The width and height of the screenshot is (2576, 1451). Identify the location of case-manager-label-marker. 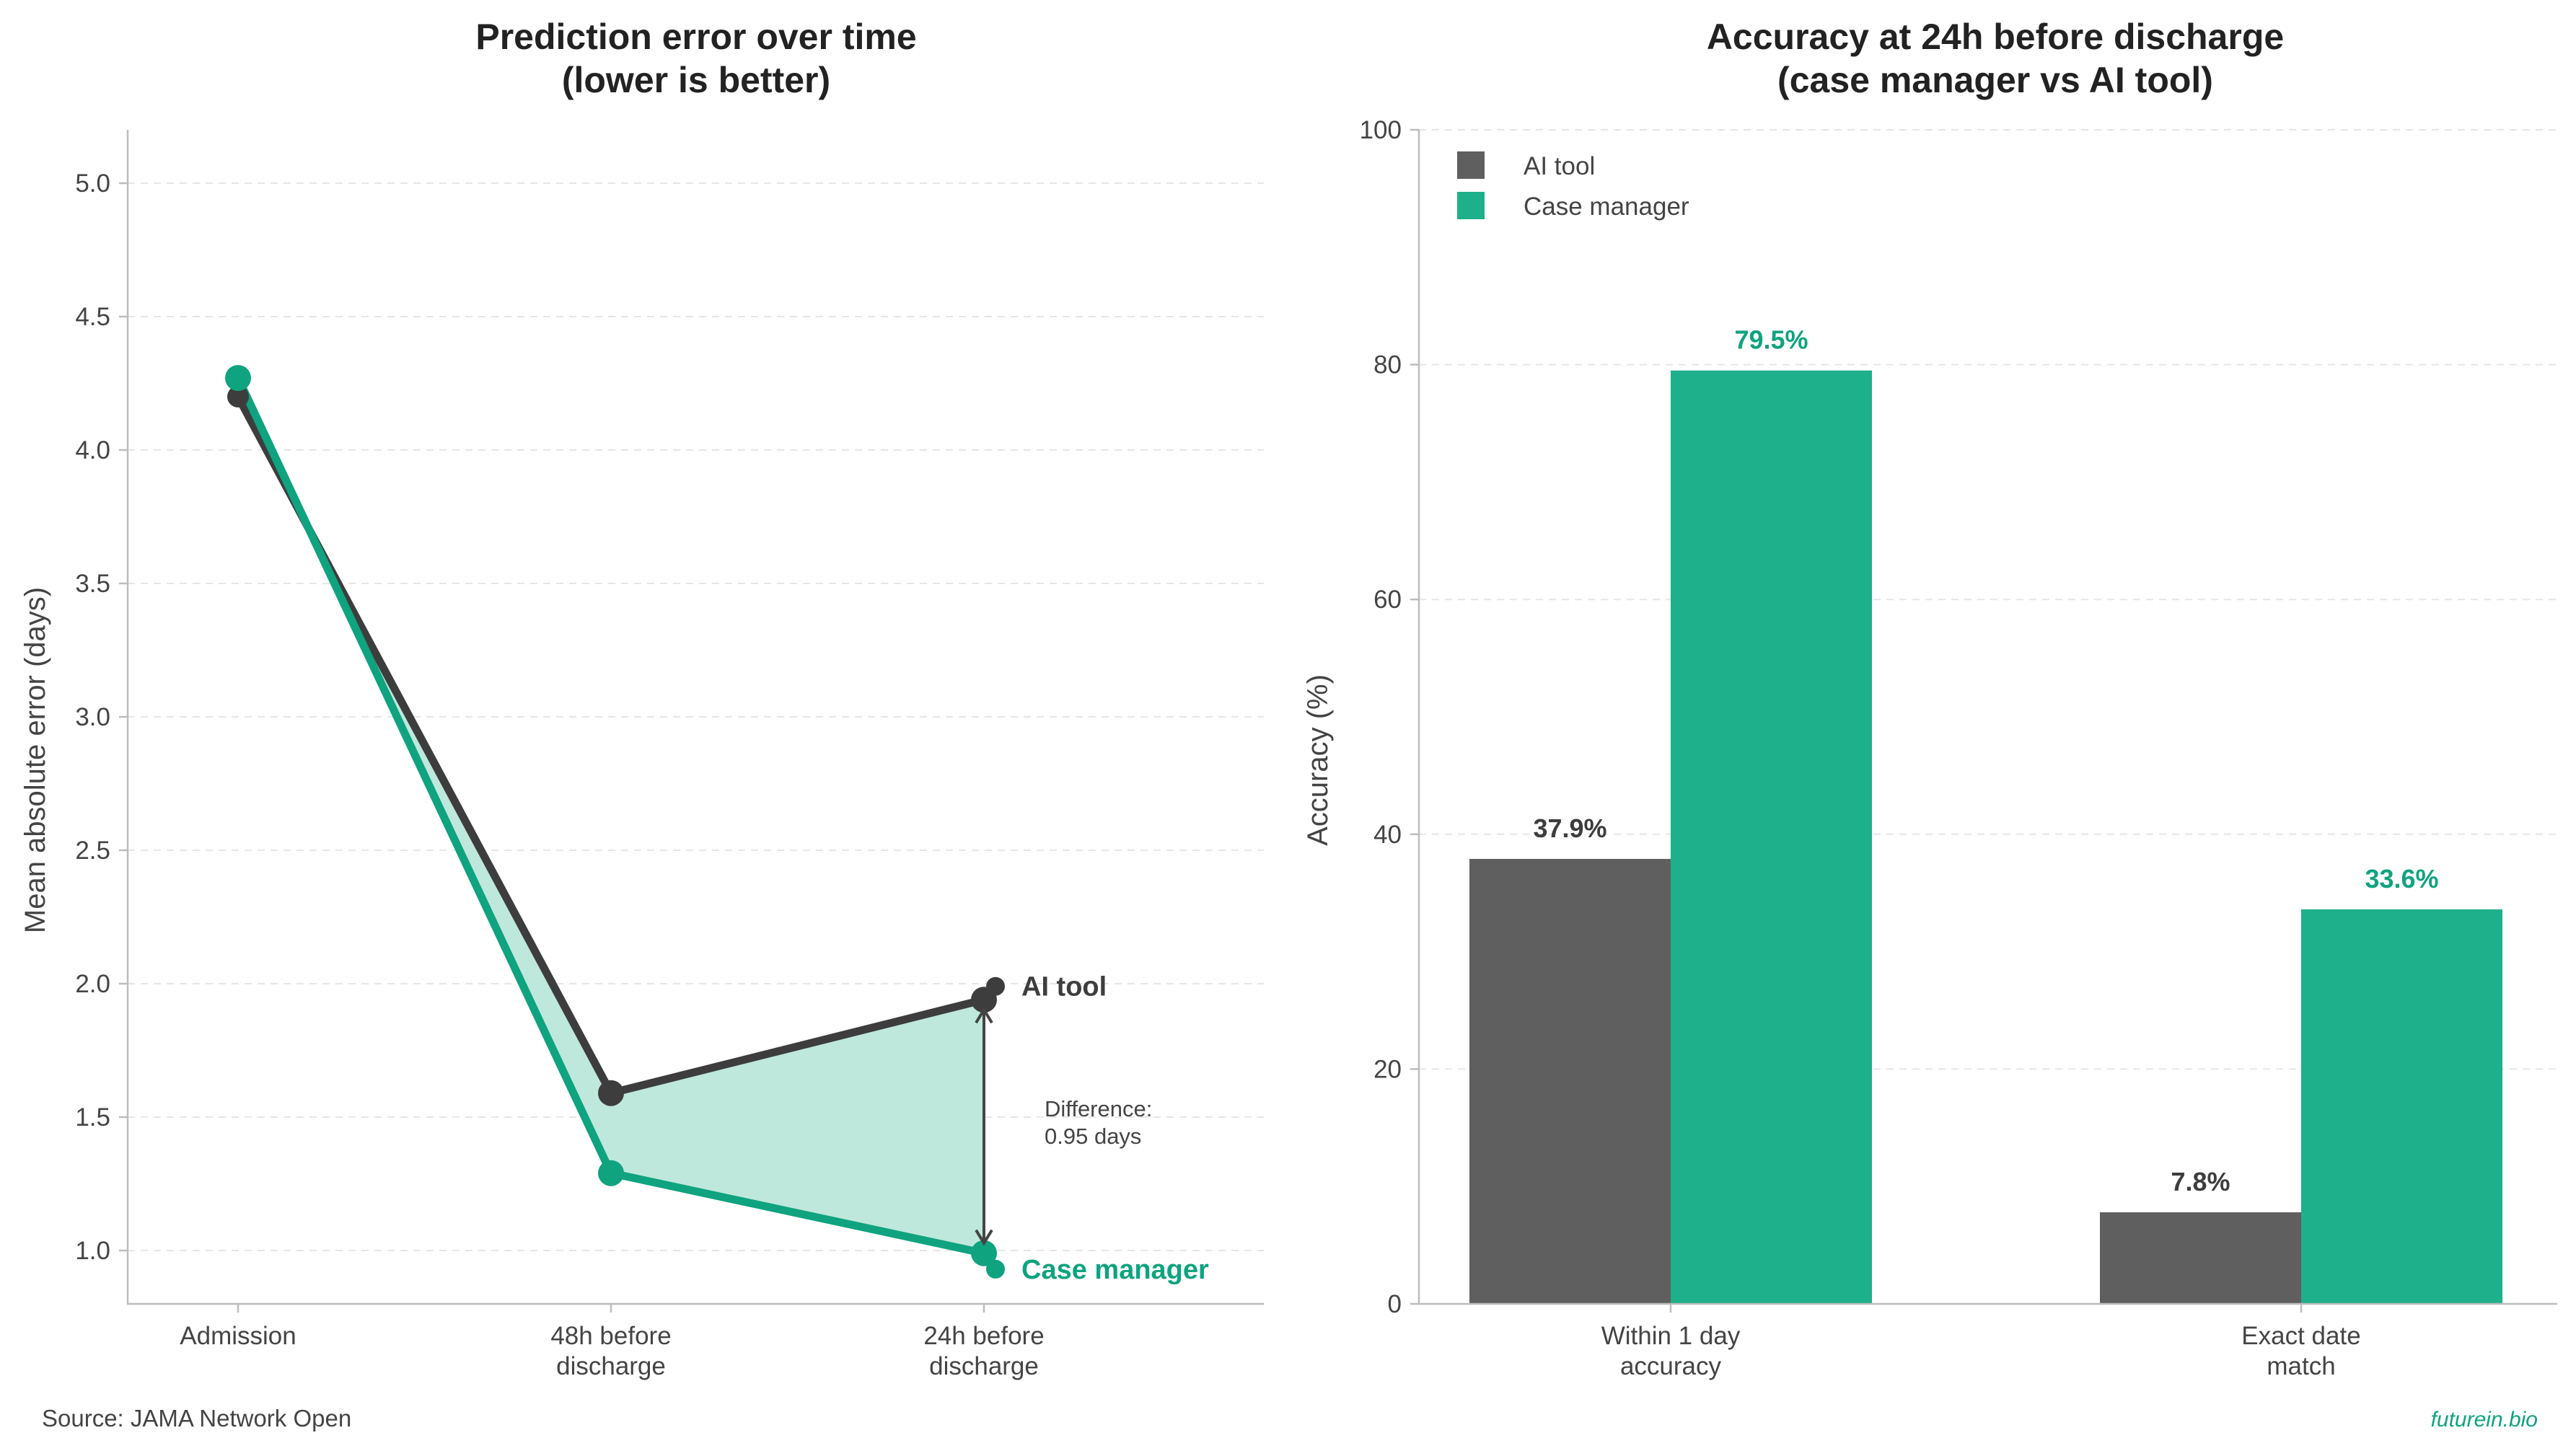
(995, 1269).